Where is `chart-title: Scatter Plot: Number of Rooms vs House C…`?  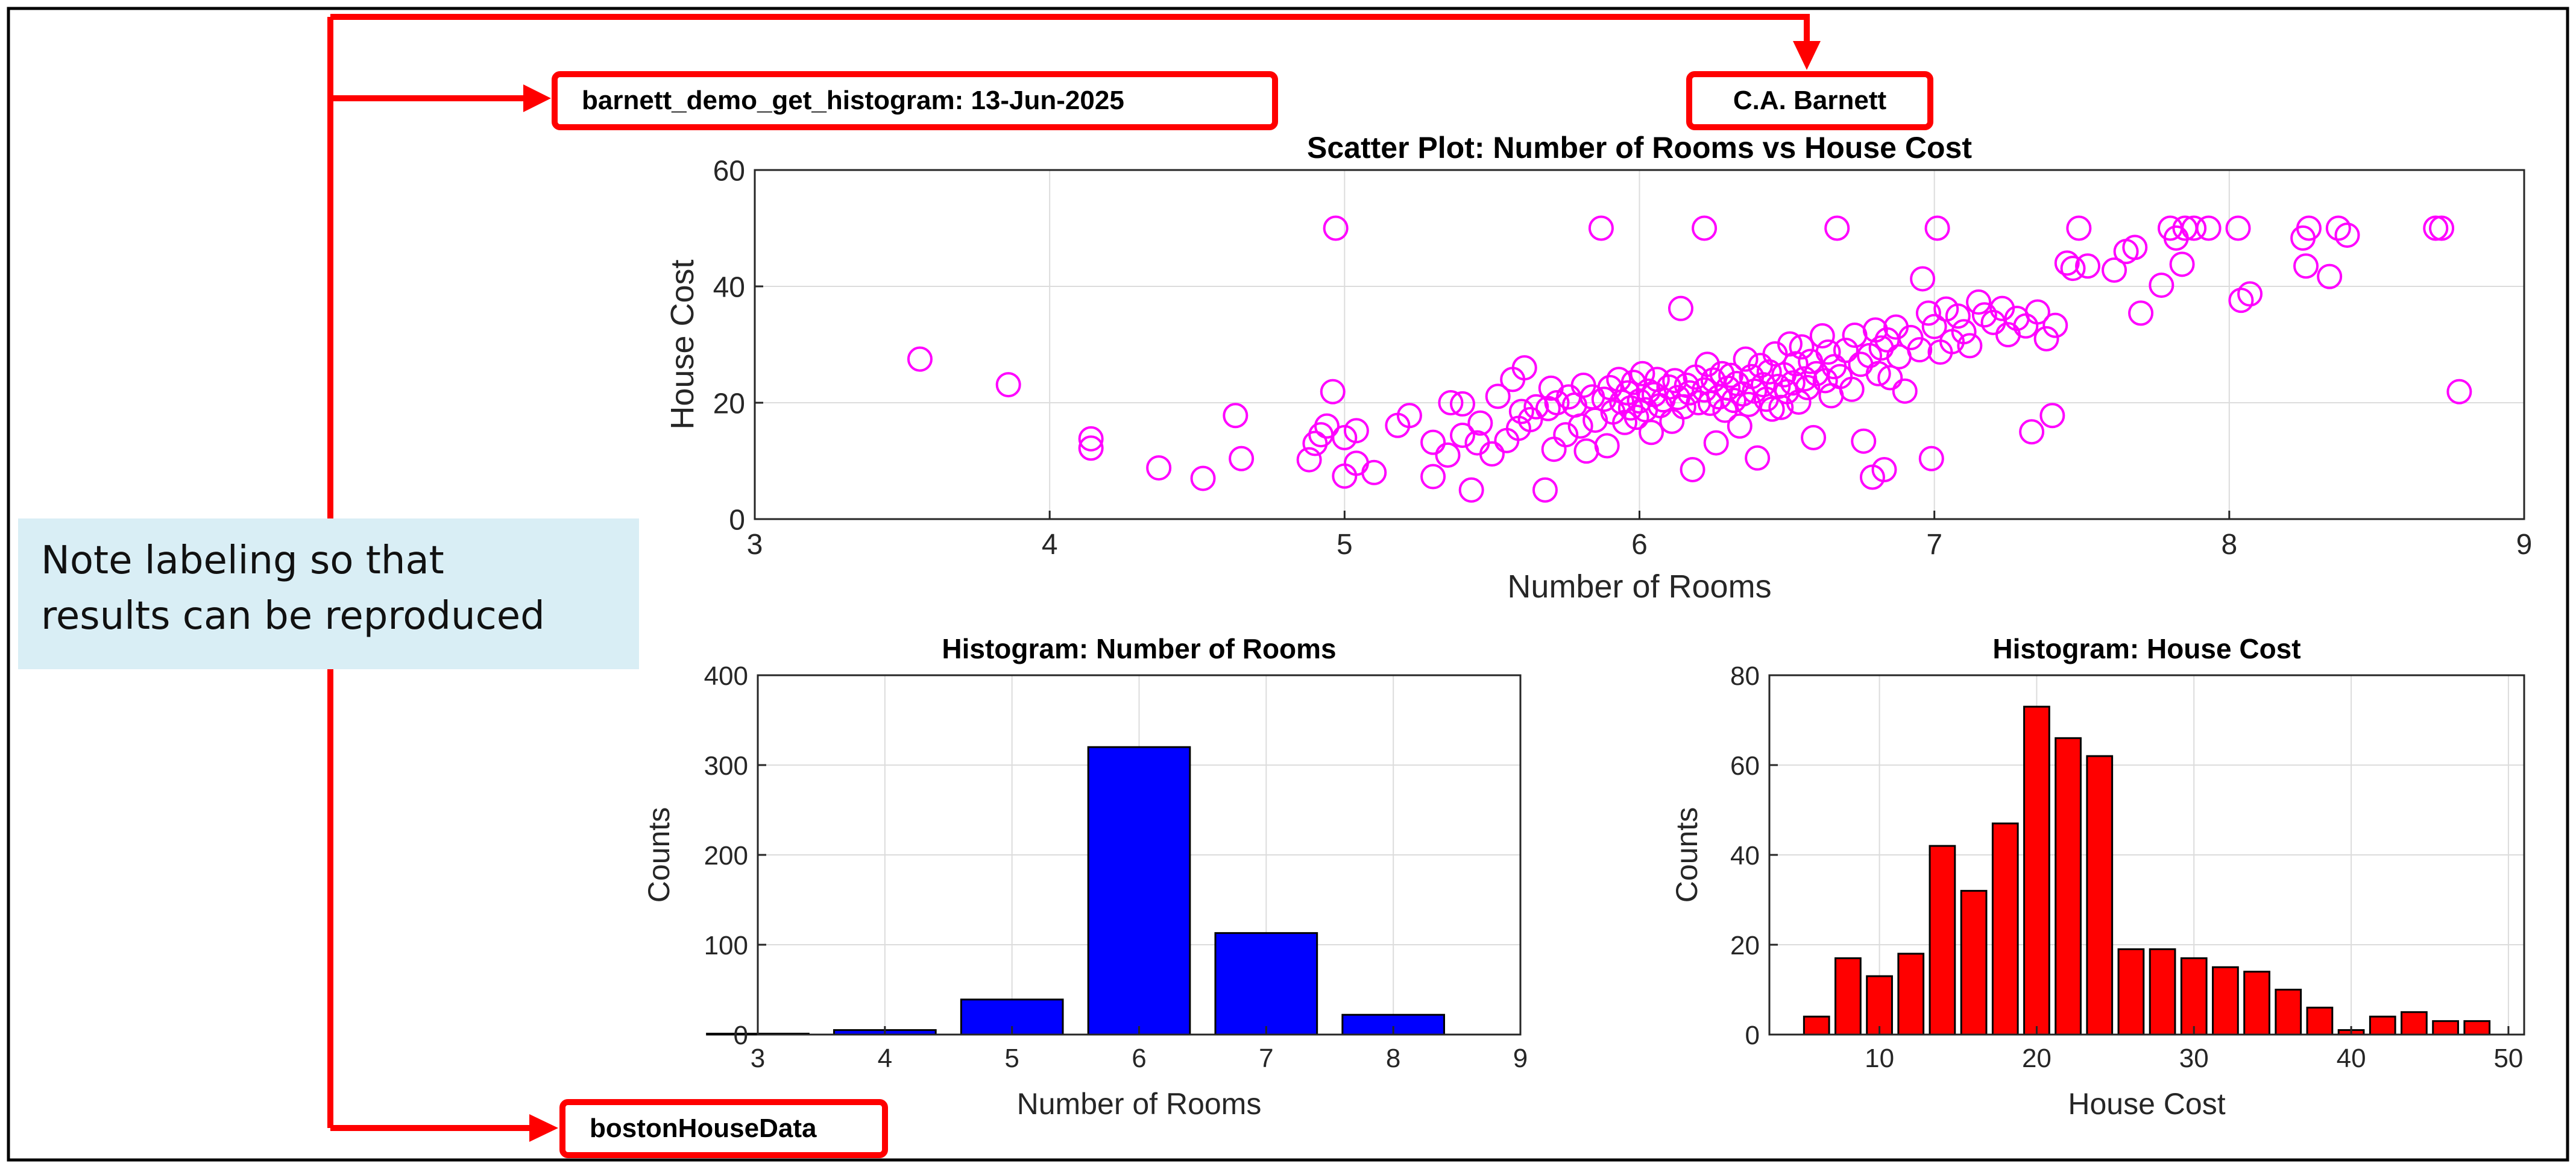 chart-title: Scatter Plot: Number of Rooms vs House C… is located at coordinates (1639, 148).